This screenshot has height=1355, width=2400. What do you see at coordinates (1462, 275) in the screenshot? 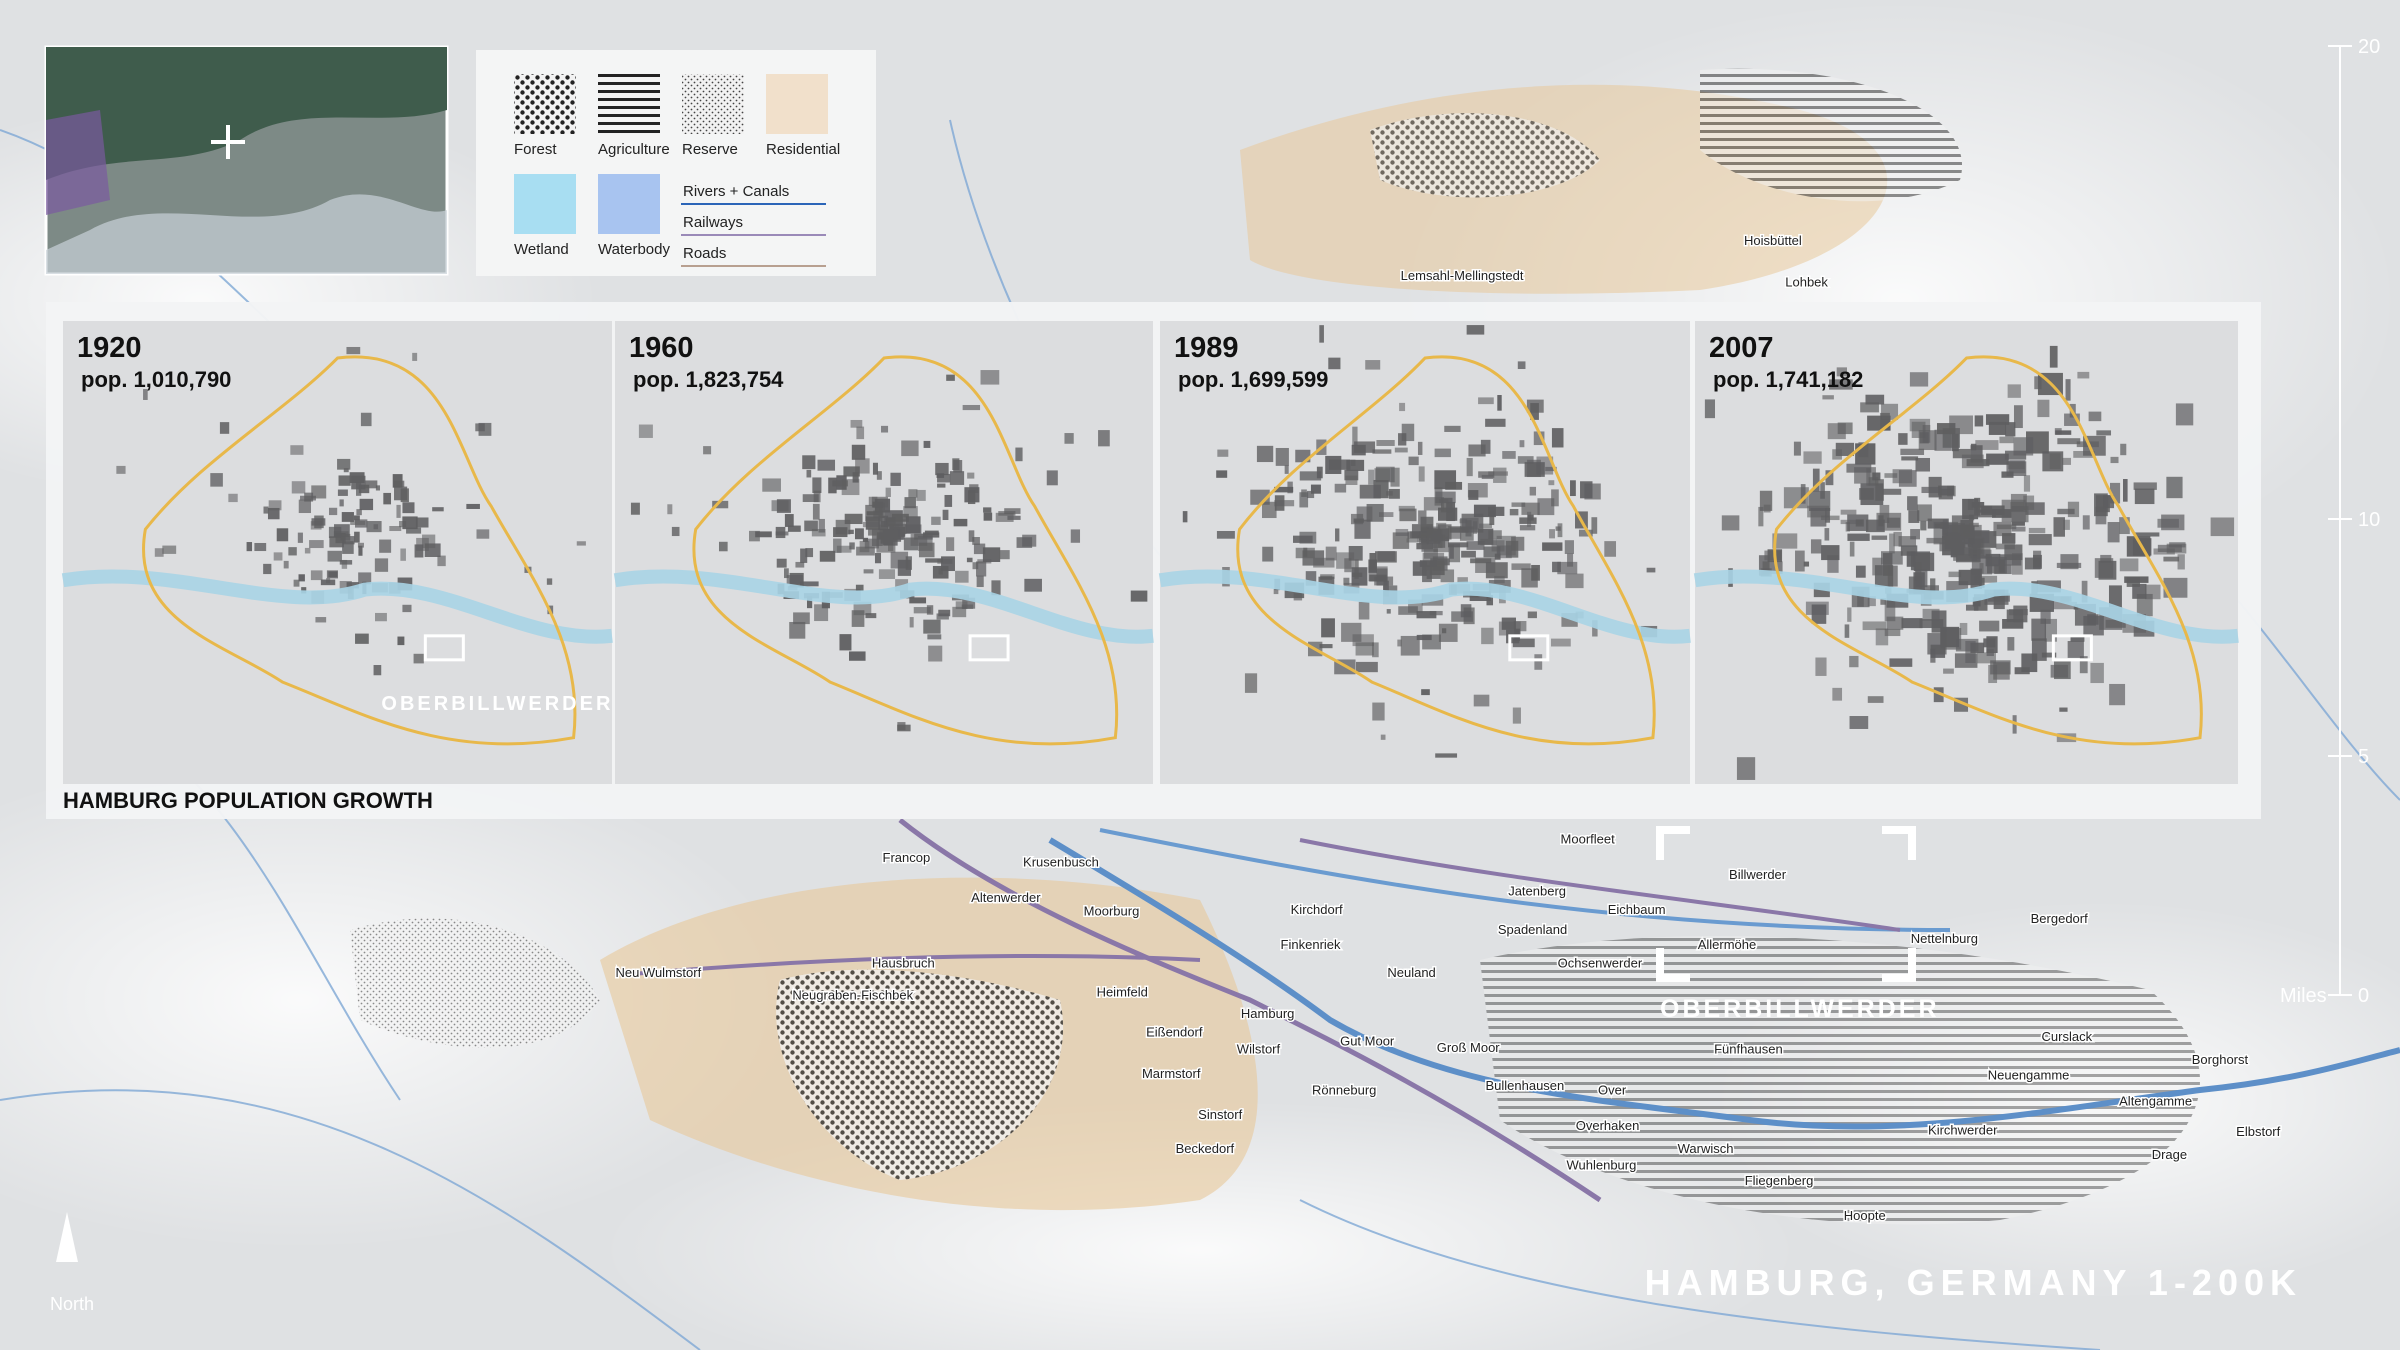
I see `place-label: Lemsahl-Mellingstedt` at bounding box center [1462, 275].